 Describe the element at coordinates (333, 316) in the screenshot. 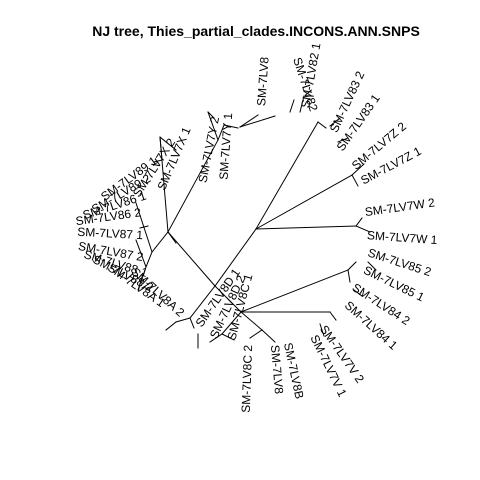

I see `branch-lower-right-e` at that location.